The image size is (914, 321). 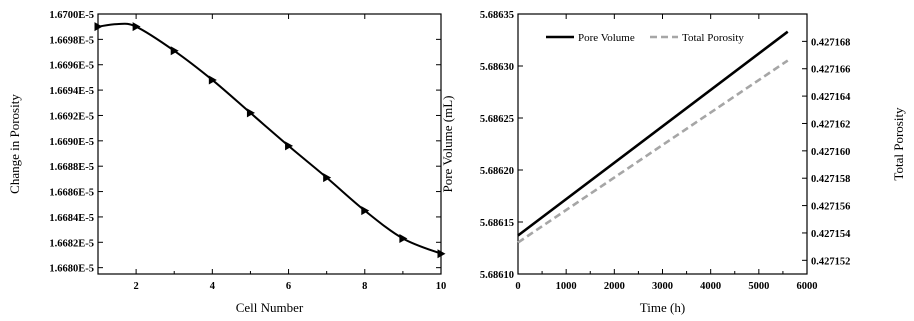 I want to click on y-tick-label: 5.68610, so click(x=497, y=275).